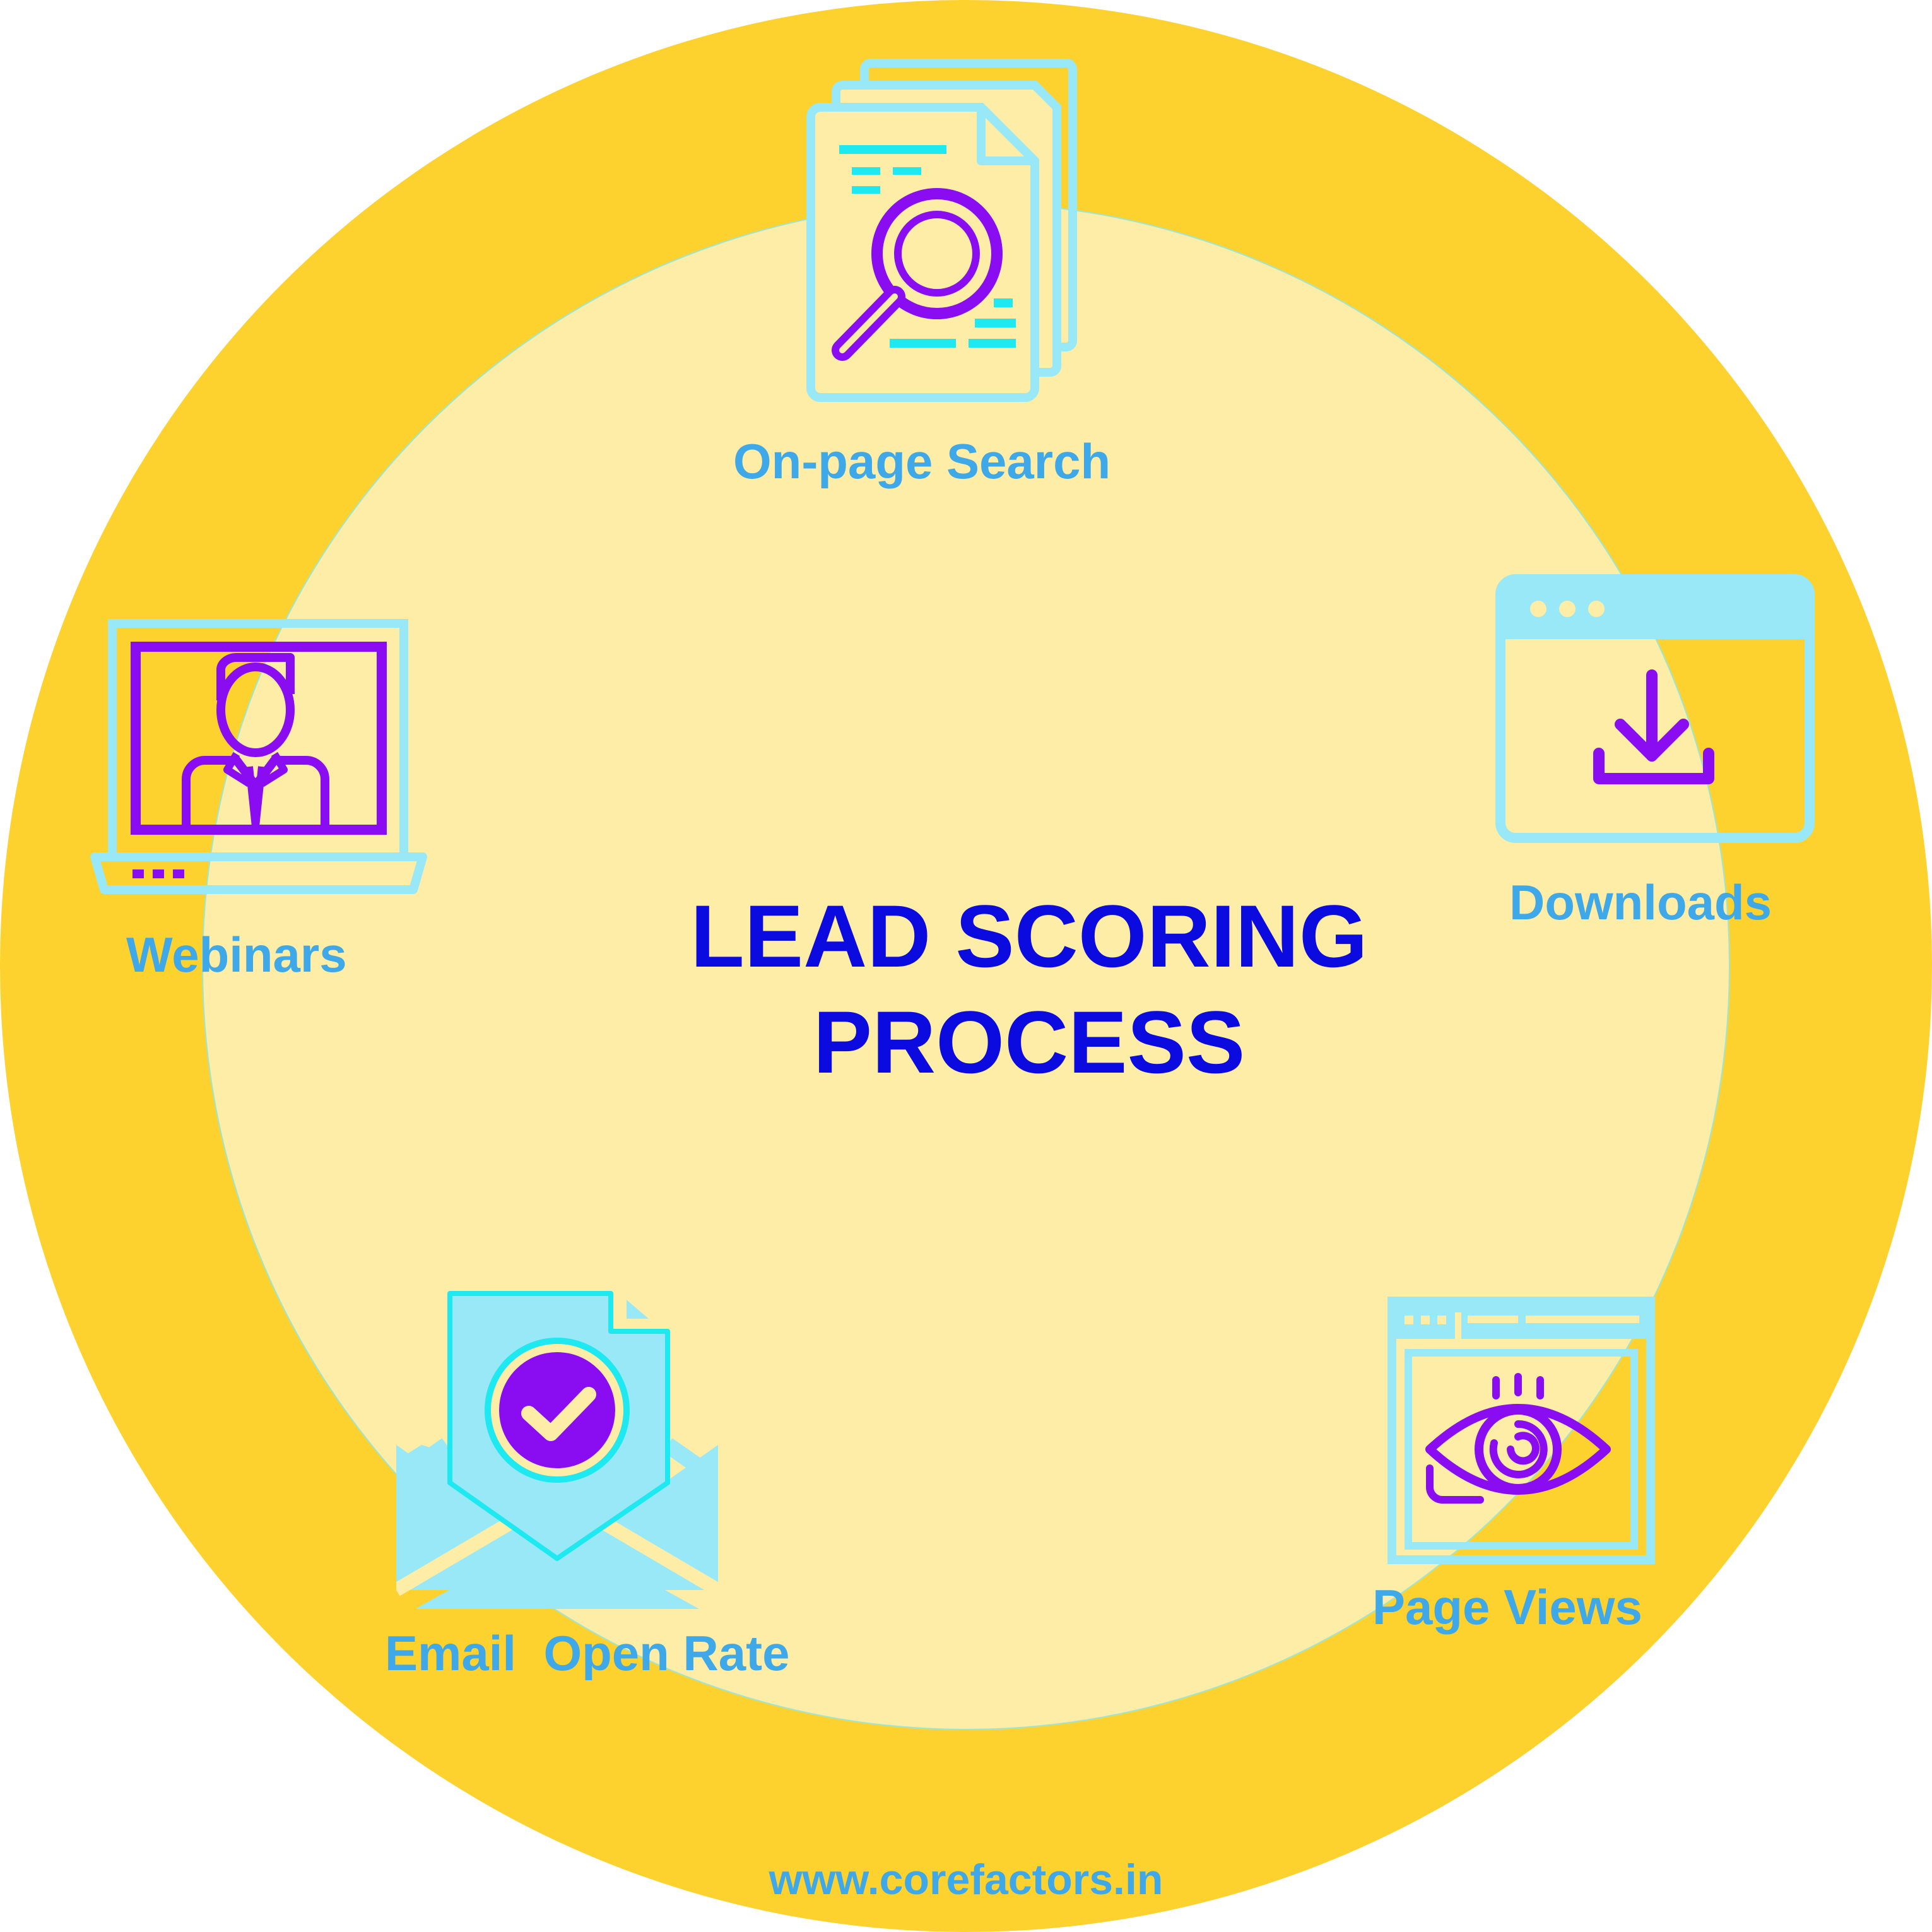  I want to click on center-title: LEAD SCORING PROCESS, so click(1029, 989).